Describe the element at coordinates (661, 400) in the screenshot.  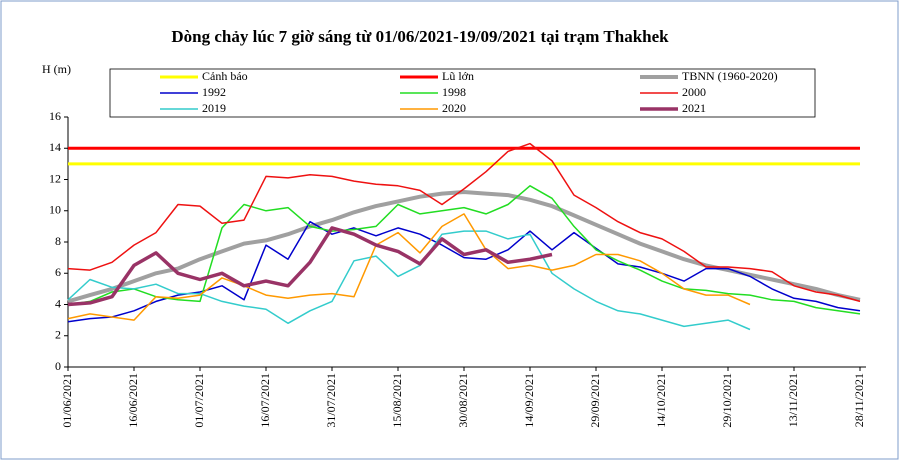
I see `x-tick-label: 14/10/2021` at that location.